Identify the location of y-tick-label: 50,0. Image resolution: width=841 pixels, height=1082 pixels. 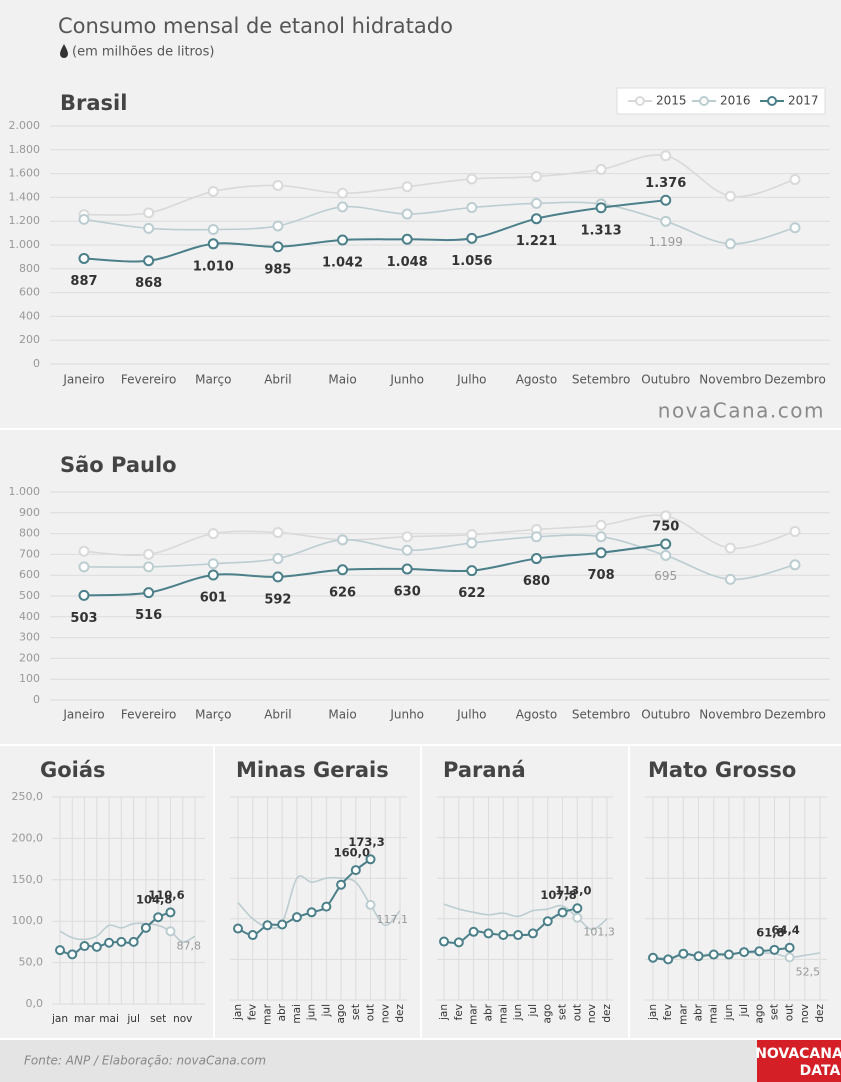
(31, 962).